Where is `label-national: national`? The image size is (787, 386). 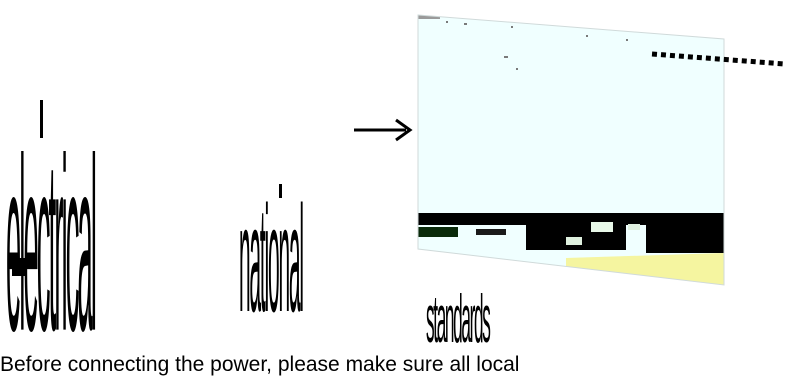
label-national: national is located at coordinates (271, 258).